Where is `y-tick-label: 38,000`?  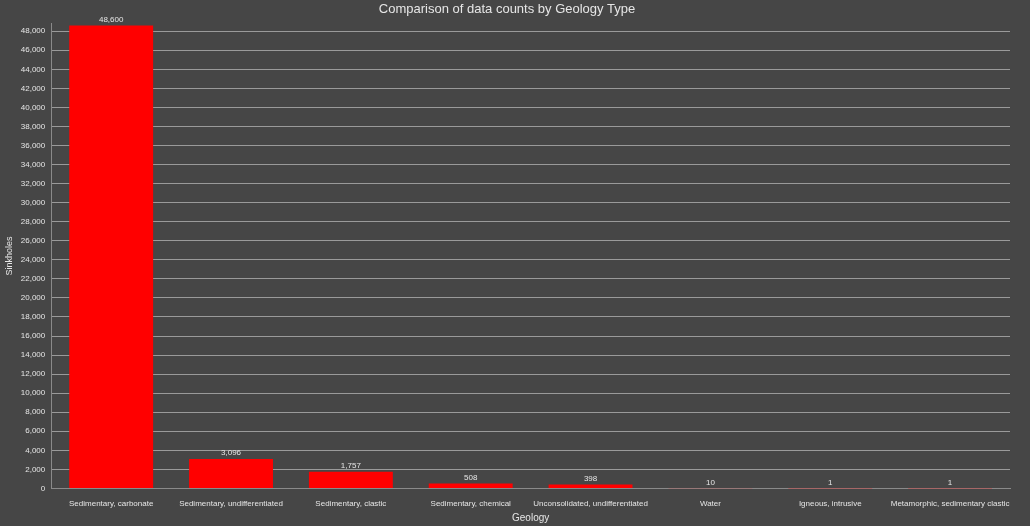 y-tick-label: 38,000 is located at coordinates (33, 126).